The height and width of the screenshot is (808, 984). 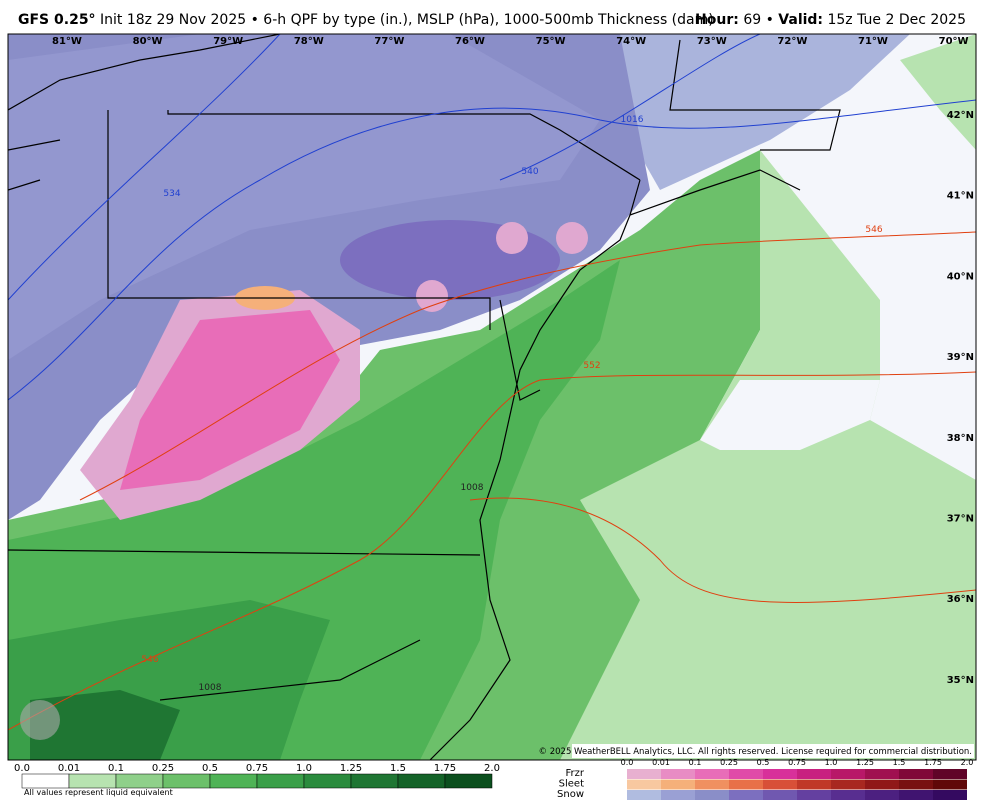 What do you see at coordinates (938, 92) in the screenshot?
I see `rain-light-ne` at bounding box center [938, 92].